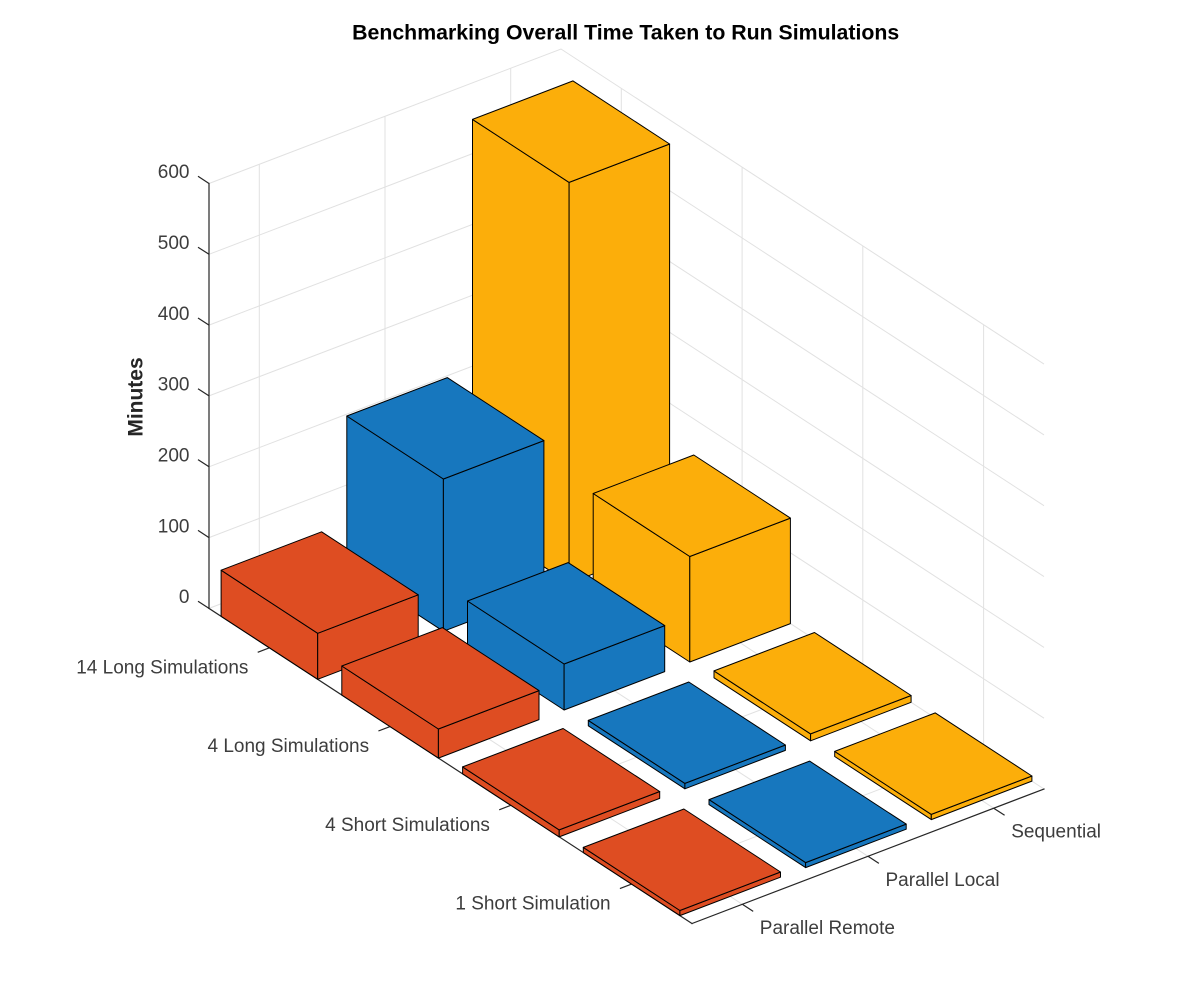  I want to click on svg-text: 4 Long Simulations, so click(288, 746).